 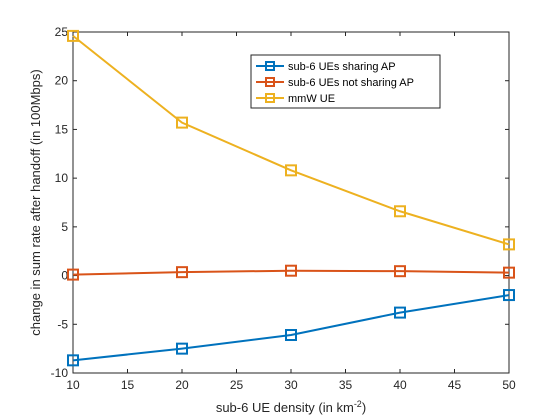 What do you see at coordinates (62, 81) in the screenshot?
I see `y-tick-label: 20` at bounding box center [62, 81].